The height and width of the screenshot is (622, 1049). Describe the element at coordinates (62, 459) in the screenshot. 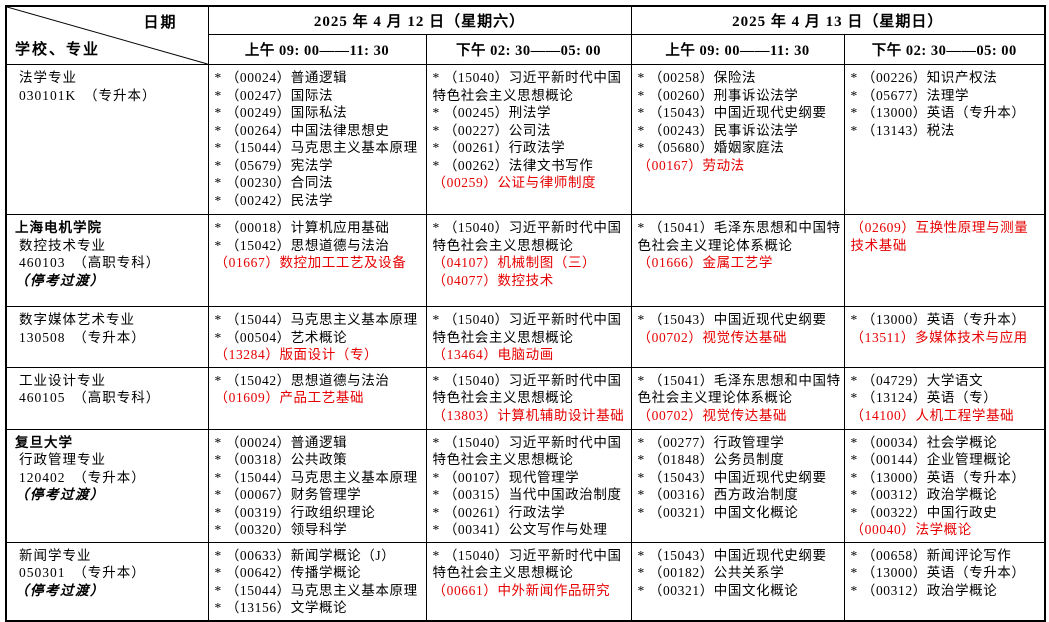

I see `school-line: 行政管理专业` at that location.